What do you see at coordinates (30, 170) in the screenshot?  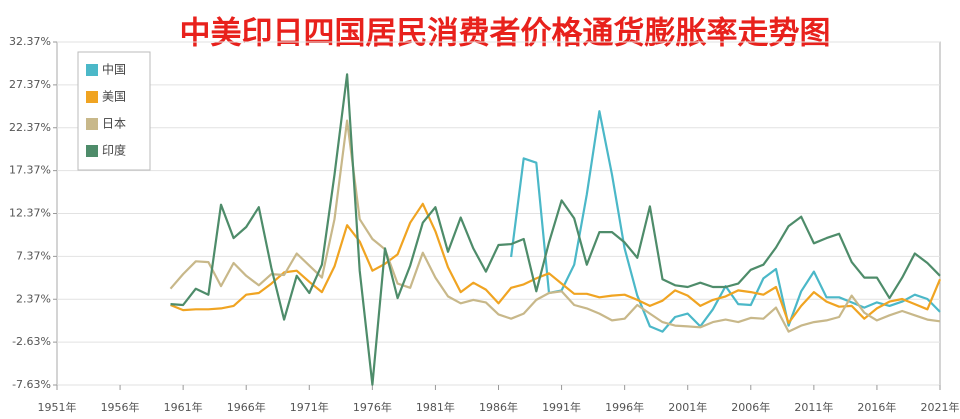 I see `y-tick-label: 17.37%` at bounding box center [30, 170].